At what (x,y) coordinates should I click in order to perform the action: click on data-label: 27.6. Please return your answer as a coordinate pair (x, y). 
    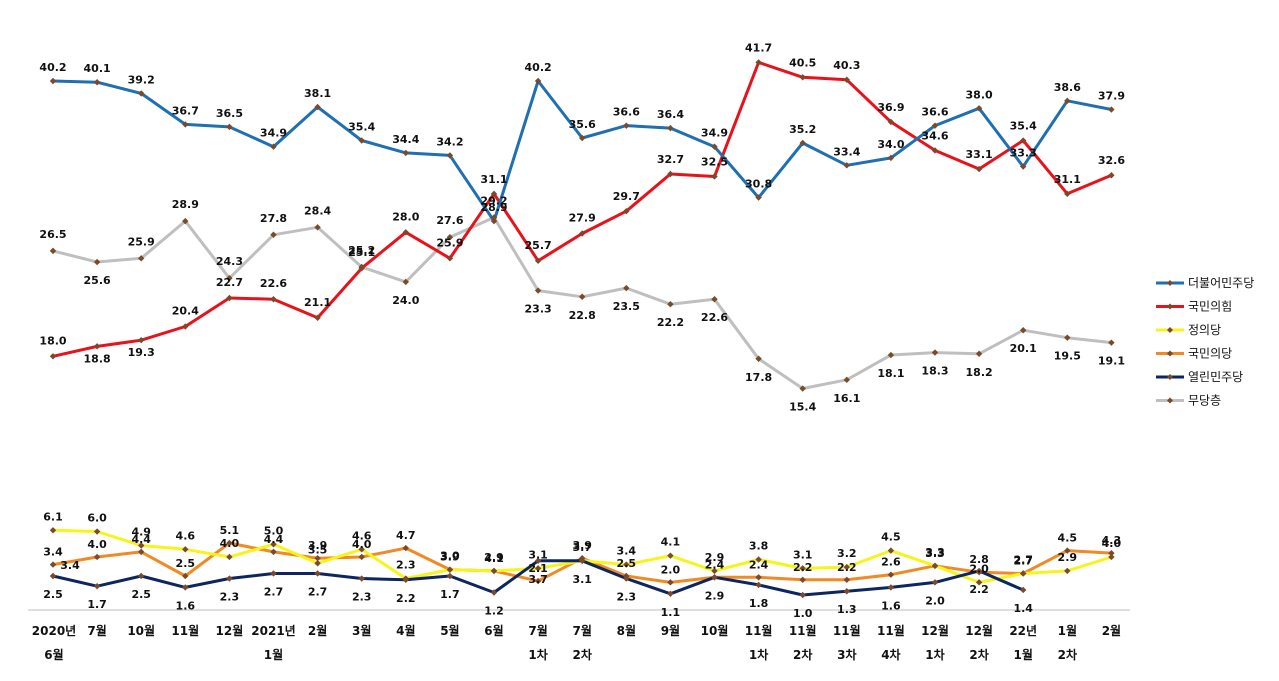
    Looking at the image, I should click on (449, 220).